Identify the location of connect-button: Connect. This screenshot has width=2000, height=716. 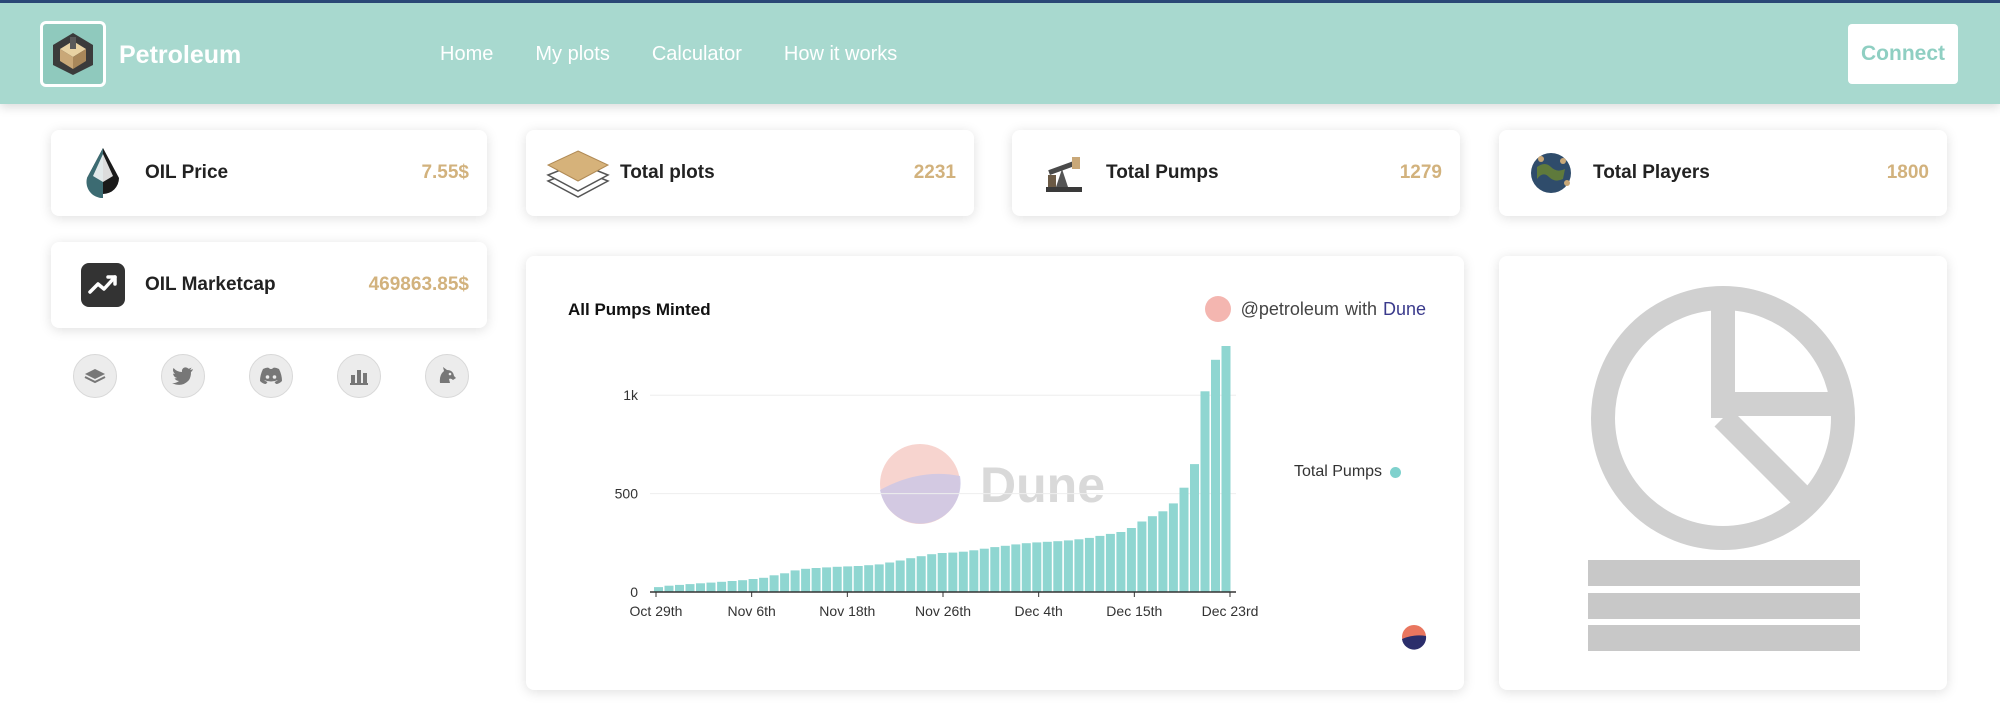
(1903, 54).